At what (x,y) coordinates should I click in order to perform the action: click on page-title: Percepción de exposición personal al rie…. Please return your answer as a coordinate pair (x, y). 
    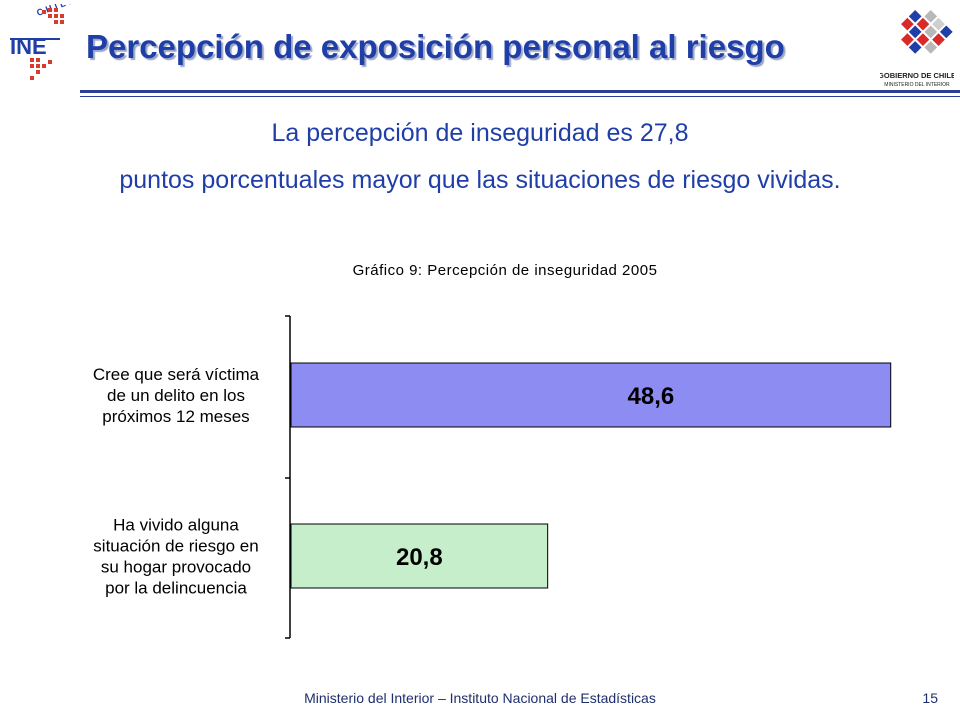
    Looking at the image, I should click on (435, 46).